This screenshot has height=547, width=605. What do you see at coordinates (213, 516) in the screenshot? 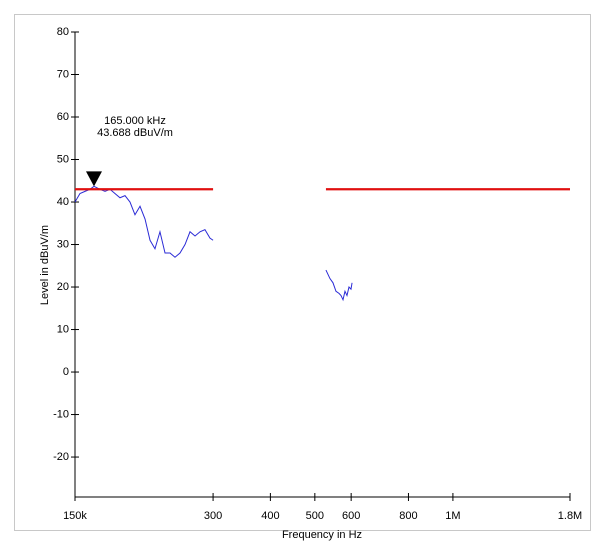
I see `x-tick-label: 300` at bounding box center [213, 516].